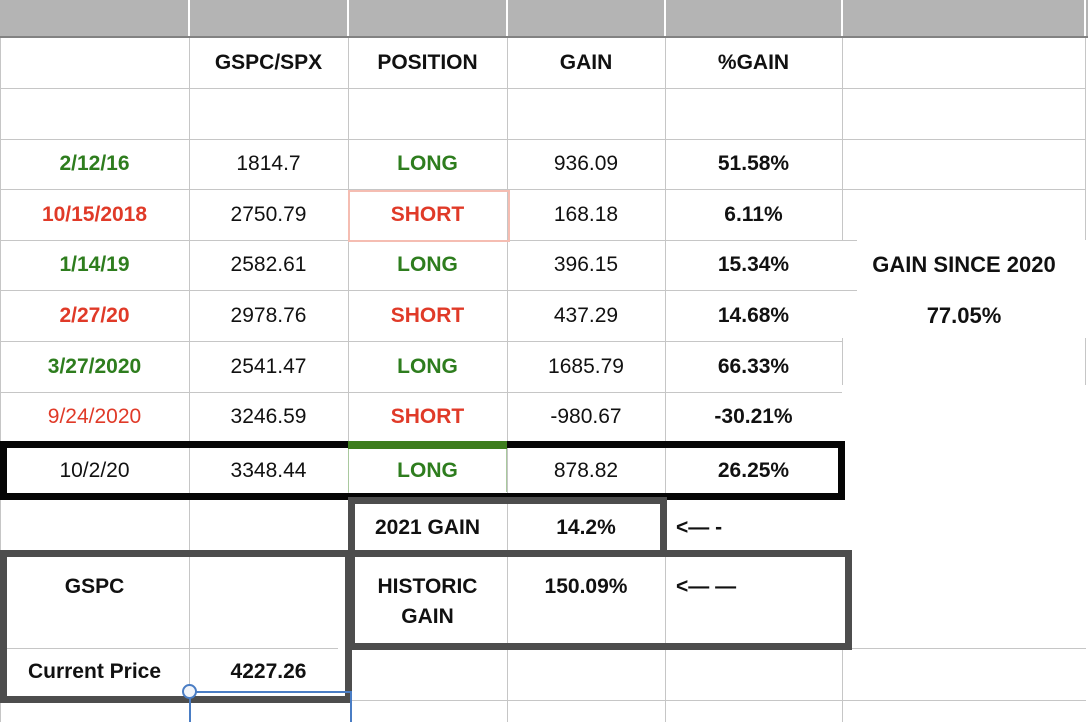 Image resolution: width=1088 pixels, height=722 pixels. Describe the element at coordinates (699, 527) in the screenshot. I see `gain-2021-arrow: <— -` at that location.